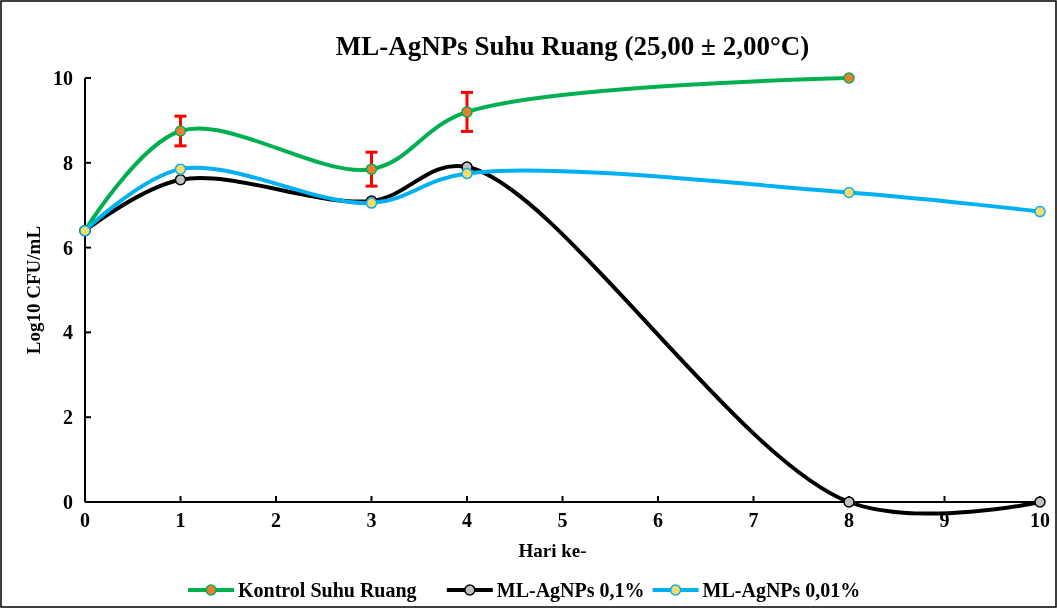  I want to click on y-tick-label: 2, so click(68, 417).